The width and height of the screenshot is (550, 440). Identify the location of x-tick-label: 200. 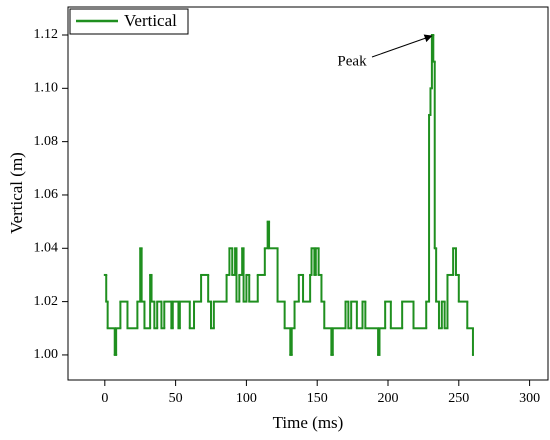
(388, 398).